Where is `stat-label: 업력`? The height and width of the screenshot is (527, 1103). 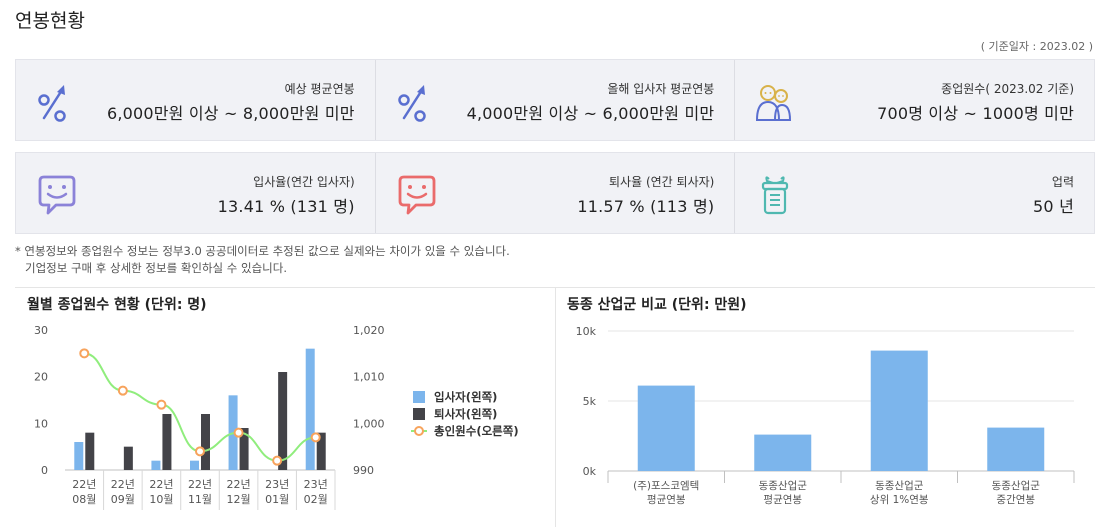
stat-label: 업력 is located at coordinates (1063, 182).